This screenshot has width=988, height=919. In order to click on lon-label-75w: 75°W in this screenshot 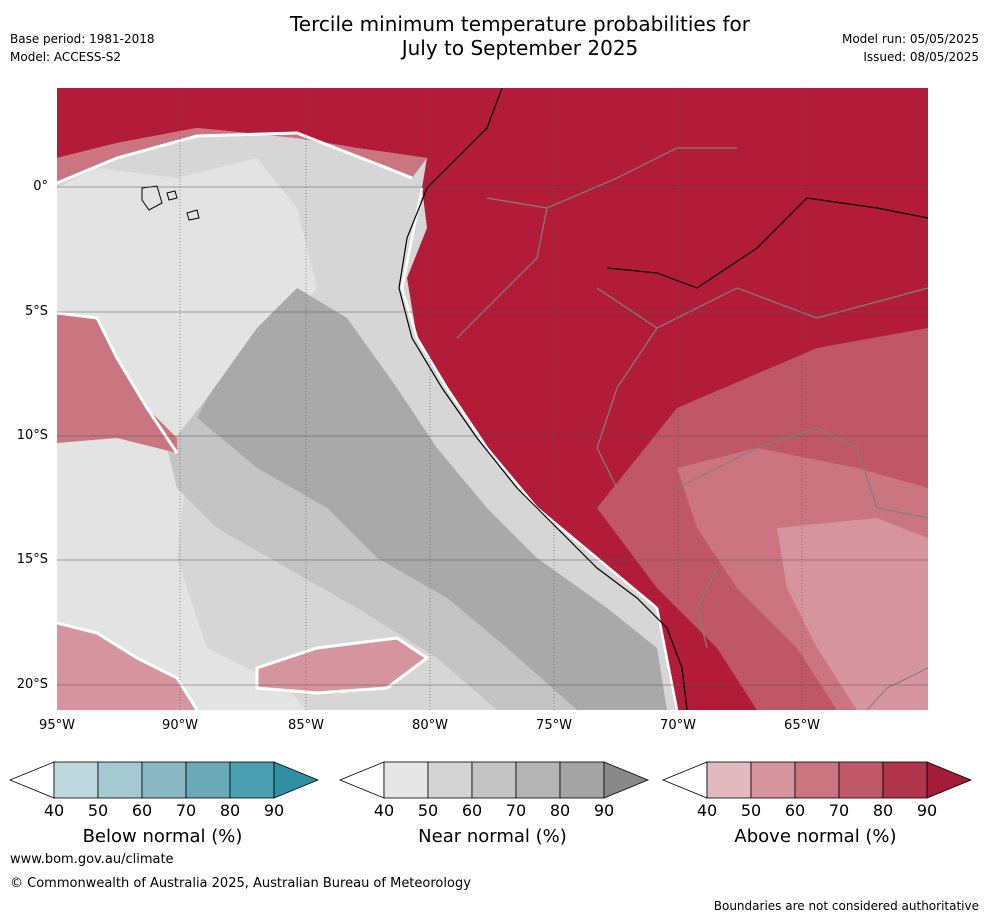, I will do `click(554, 725)`.